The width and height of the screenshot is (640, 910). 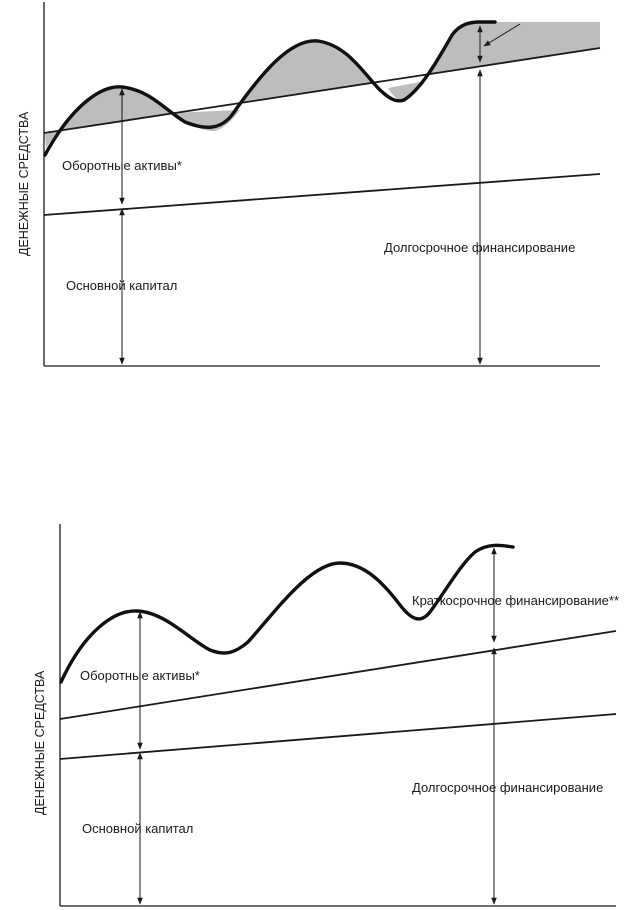 I want to click on diagram-1-fixed-capital-label: Основной капитал, so click(x=121, y=285).